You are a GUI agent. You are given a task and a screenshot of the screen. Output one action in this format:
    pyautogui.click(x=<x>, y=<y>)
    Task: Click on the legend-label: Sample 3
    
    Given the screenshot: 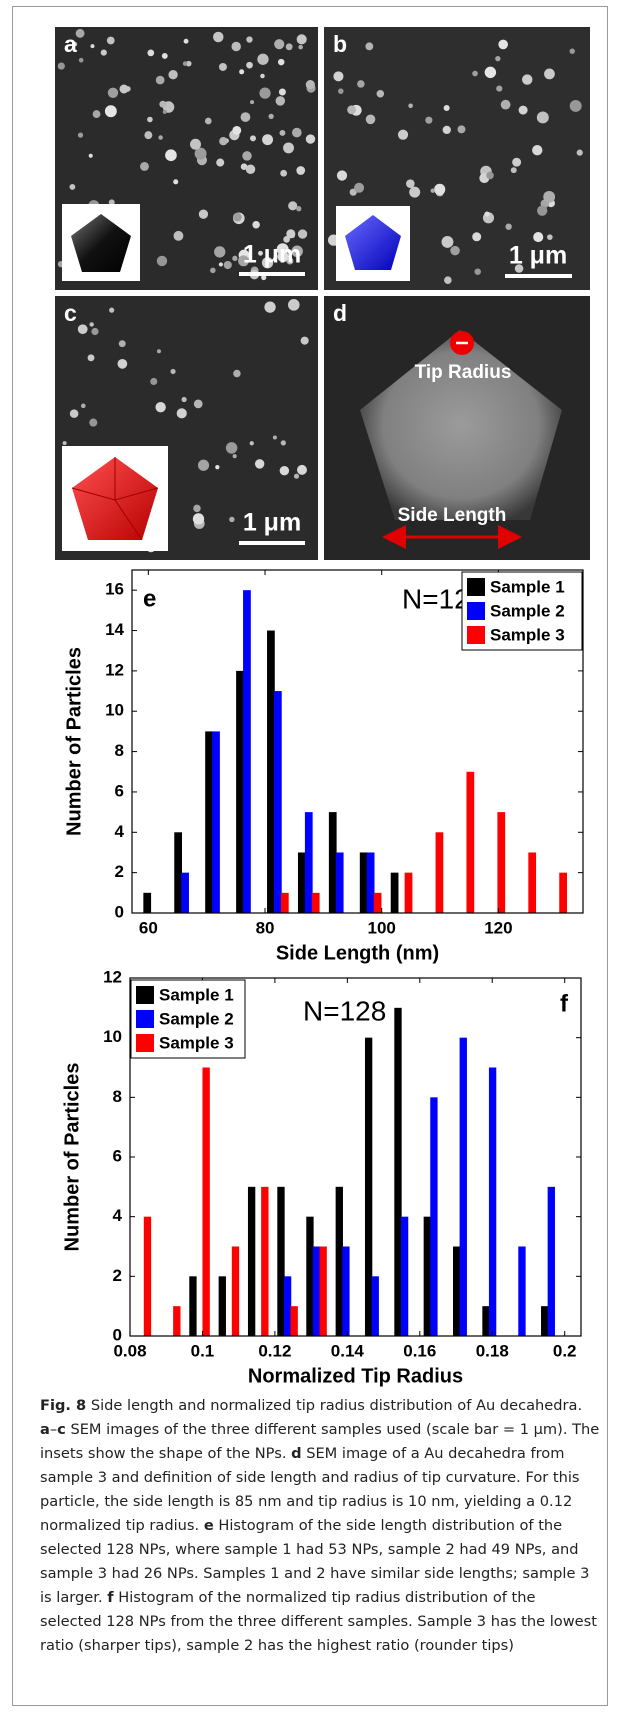 What is the action you would take?
    pyautogui.click(x=196, y=1042)
    